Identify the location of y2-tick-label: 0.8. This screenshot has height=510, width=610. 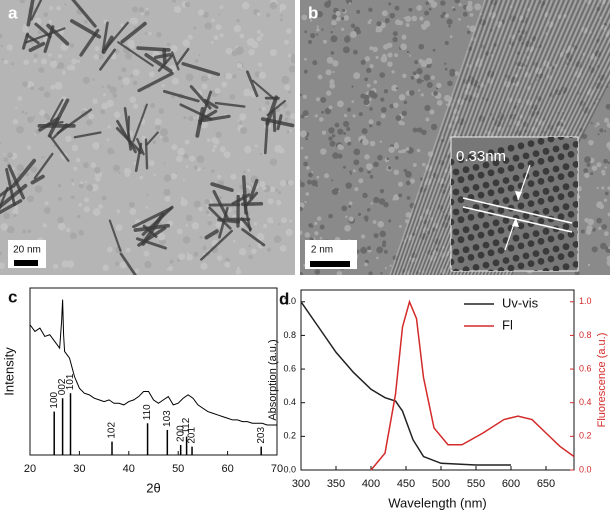
(585, 335).